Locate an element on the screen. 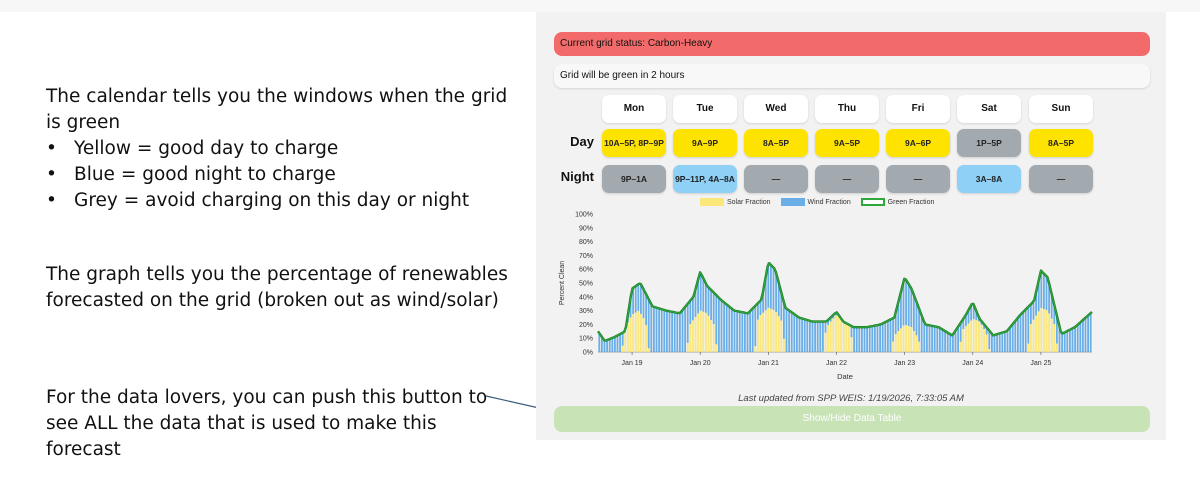 Image resolution: width=1200 pixels, height=492 pixels. y-tick-label: 20% is located at coordinates (586, 325).